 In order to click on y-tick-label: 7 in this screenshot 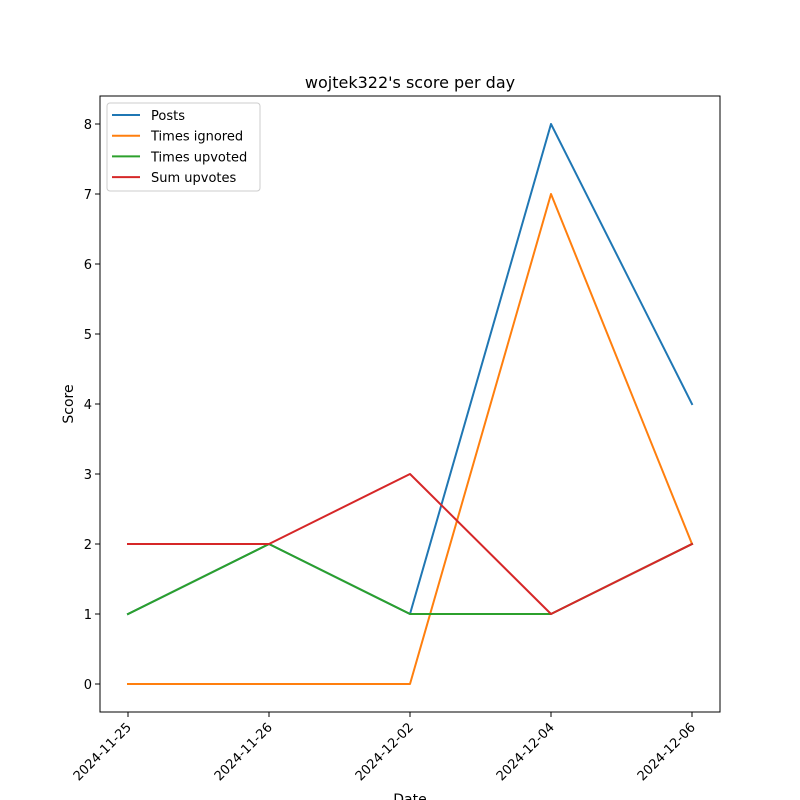, I will do `click(88, 195)`.